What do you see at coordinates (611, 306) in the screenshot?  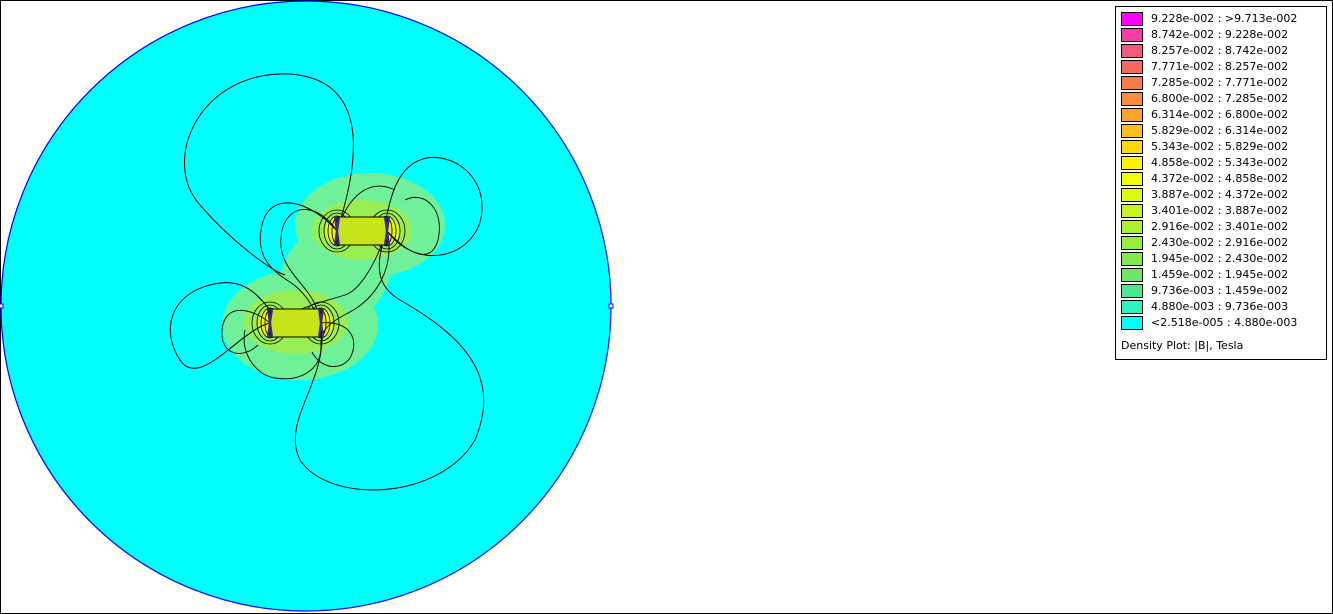 I see `domain-node-right` at bounding box center [611, 306].